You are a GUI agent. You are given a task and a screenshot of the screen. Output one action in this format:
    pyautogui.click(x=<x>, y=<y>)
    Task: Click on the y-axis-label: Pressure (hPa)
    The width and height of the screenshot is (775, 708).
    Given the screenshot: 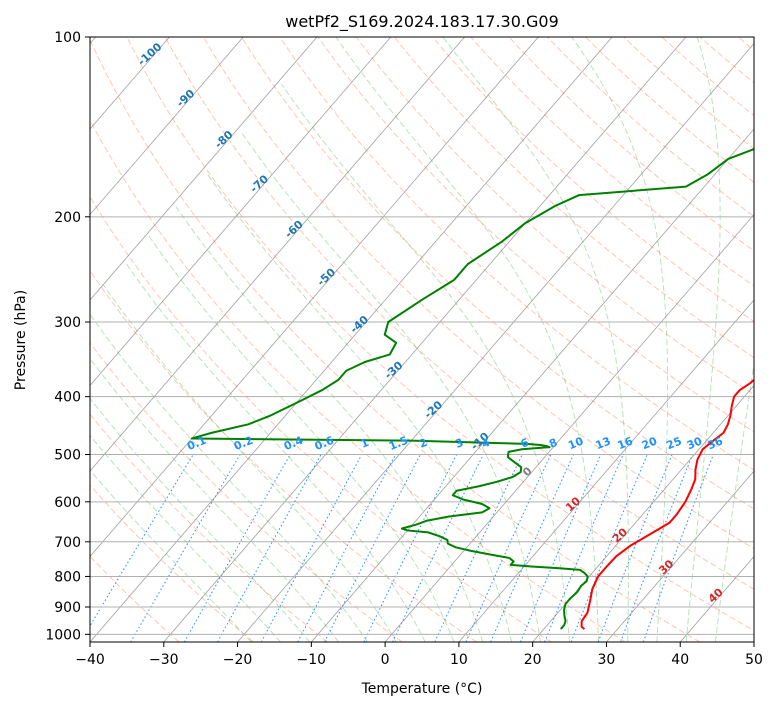 What is the action you would take?
    pyautogui.click(x=21, y=340)
    